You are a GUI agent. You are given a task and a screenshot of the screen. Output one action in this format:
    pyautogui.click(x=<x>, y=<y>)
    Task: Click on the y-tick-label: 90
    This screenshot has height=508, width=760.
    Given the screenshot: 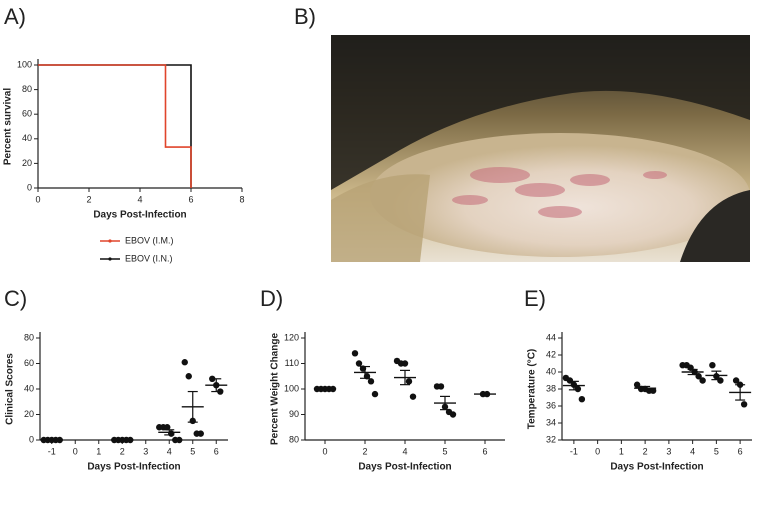 What is the action you would take?
    pyautogui.click(x=294, y=414)
    